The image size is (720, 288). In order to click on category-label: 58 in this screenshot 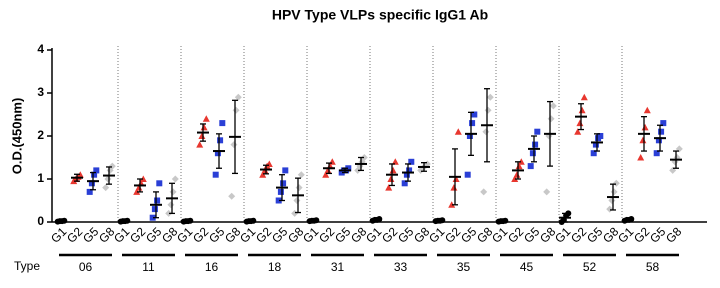, I will do `click(653, 267)`.